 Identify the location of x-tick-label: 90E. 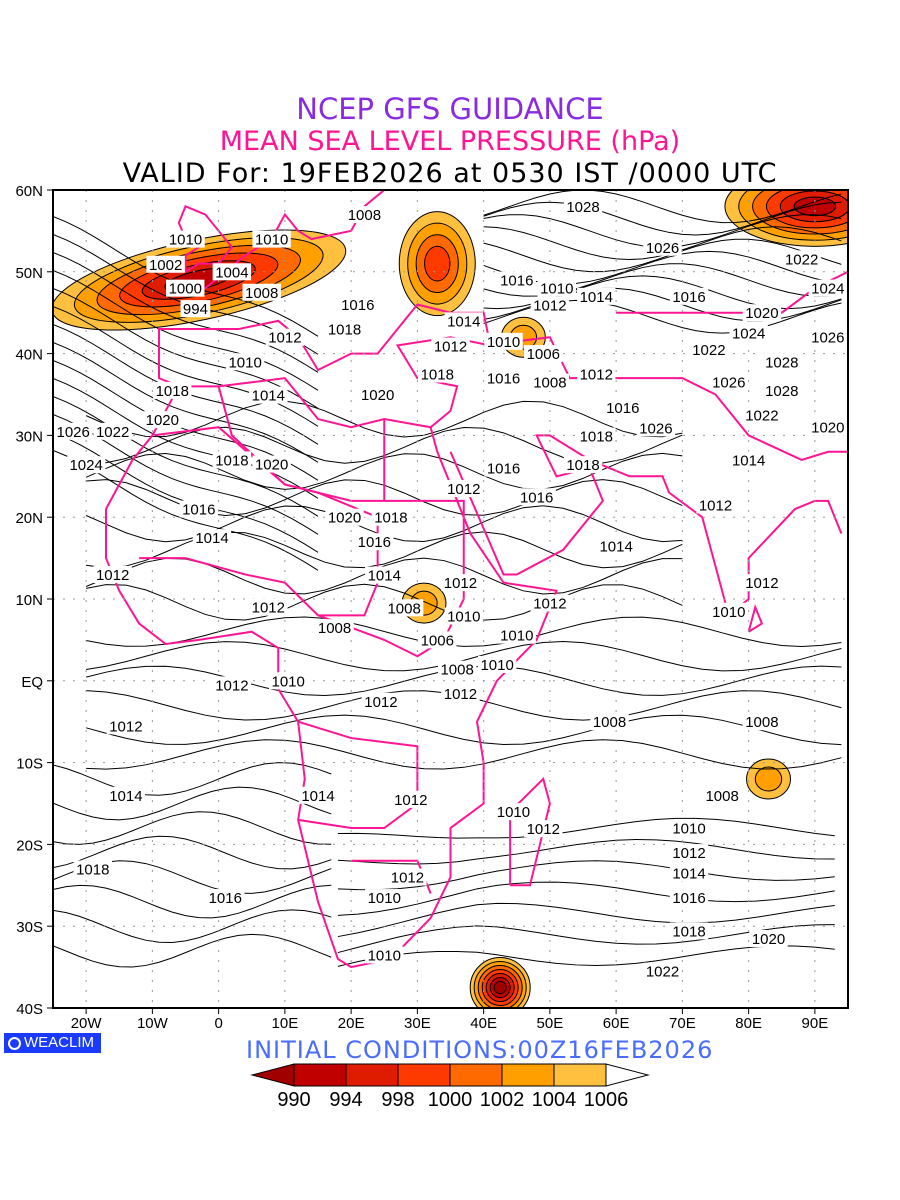
(815, 1023).